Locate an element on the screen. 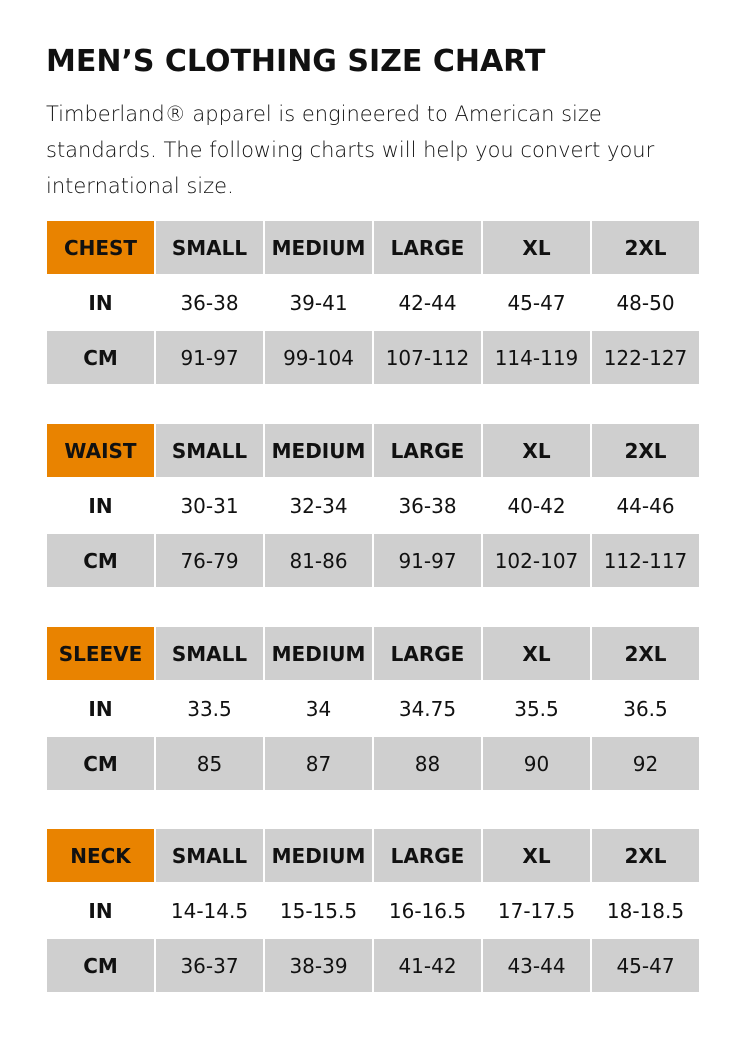 This screenshot has height=1043, width=750. size-value: 87 is located at coordinates (318, 763).